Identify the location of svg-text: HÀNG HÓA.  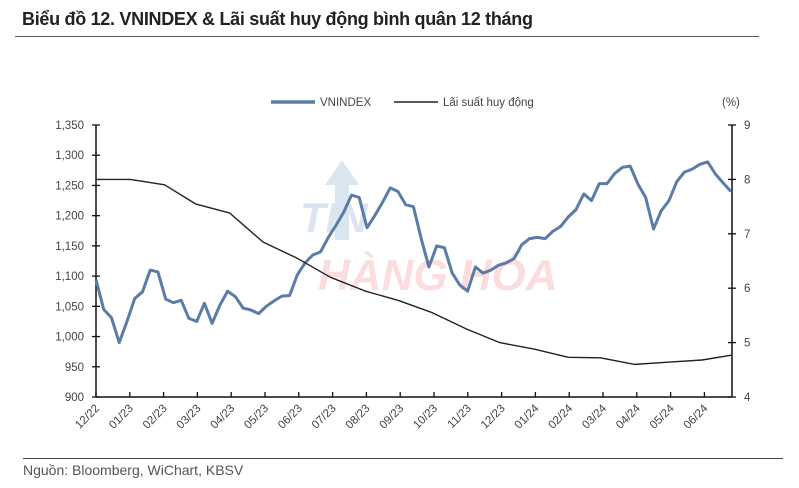
(438, 275).